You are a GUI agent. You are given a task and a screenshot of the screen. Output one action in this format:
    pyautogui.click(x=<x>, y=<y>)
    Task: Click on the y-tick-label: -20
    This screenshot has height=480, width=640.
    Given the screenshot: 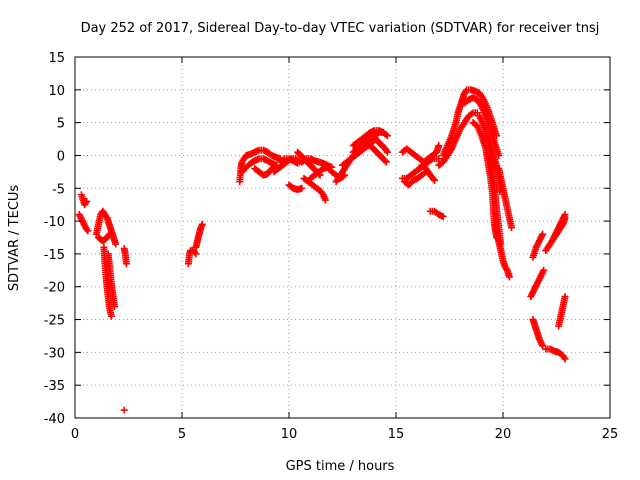 What is the action you would take?
    pyautogui.click(x=54, y=288)
    